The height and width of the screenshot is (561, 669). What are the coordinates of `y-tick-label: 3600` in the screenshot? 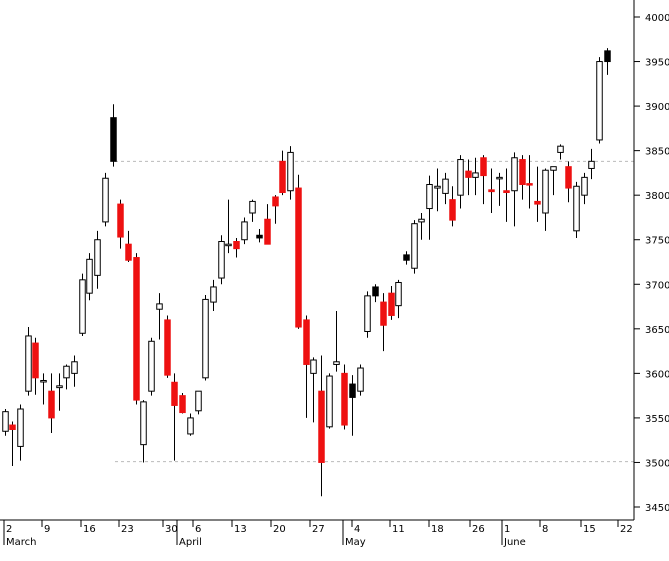 It's located at (657, 374).